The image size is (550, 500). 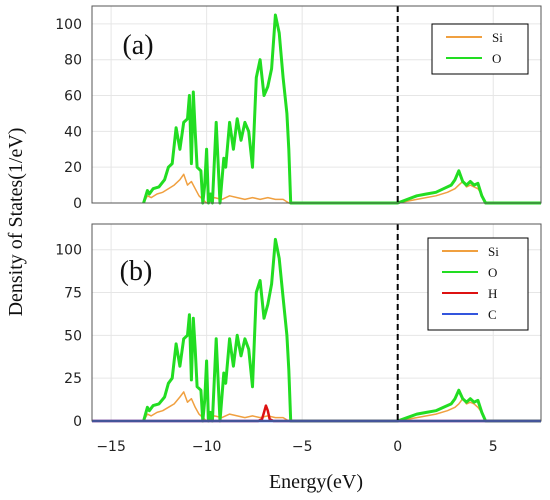 I want to click on x-tick-label: −5, so click(x=302, y=447).